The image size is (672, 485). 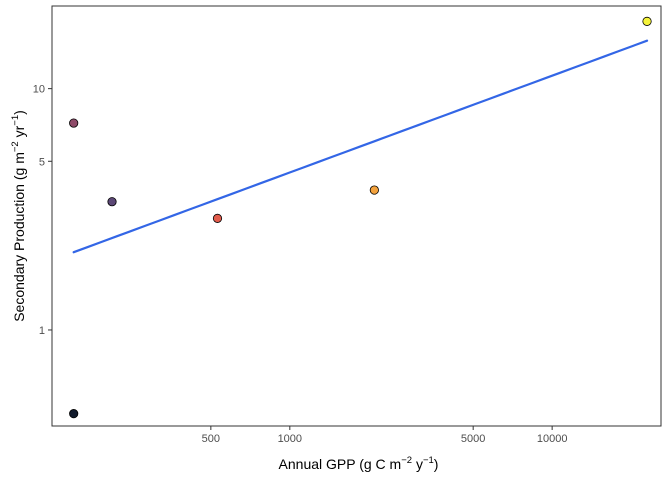 I want to click on y-axis-title: Secondary Production (g m−2 yr−1), so click(x=18, y=216).